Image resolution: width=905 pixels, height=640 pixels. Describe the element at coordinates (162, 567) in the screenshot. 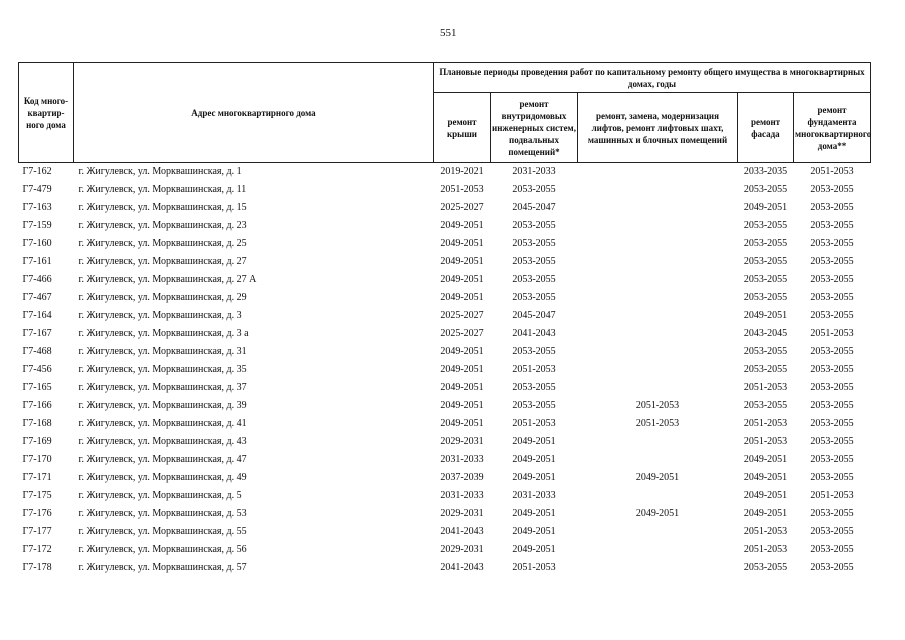

I see `cell-address: г. Жигулевск, ул. Морквашинская, д. 57` at that location.